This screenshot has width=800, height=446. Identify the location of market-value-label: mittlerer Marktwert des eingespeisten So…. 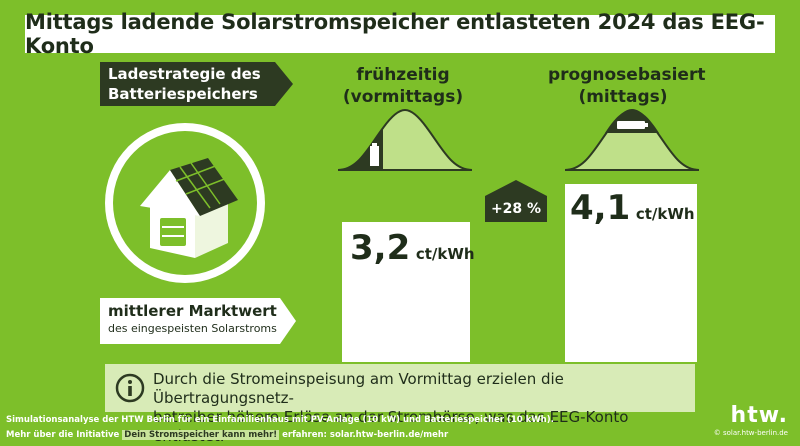
(190, 321).